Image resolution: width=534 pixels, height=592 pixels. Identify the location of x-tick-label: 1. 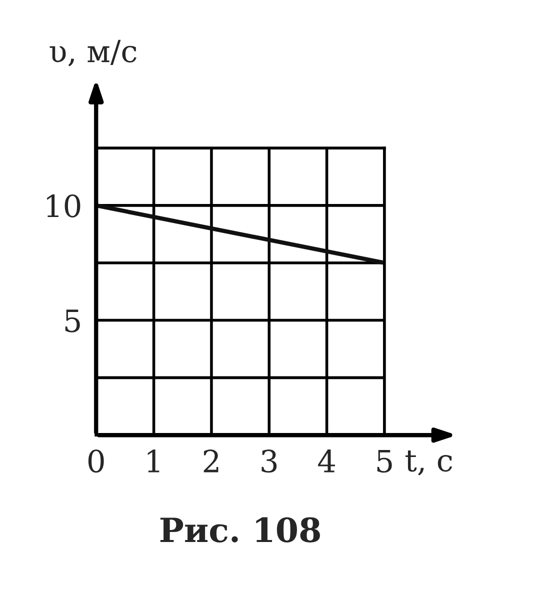
(154, 461).